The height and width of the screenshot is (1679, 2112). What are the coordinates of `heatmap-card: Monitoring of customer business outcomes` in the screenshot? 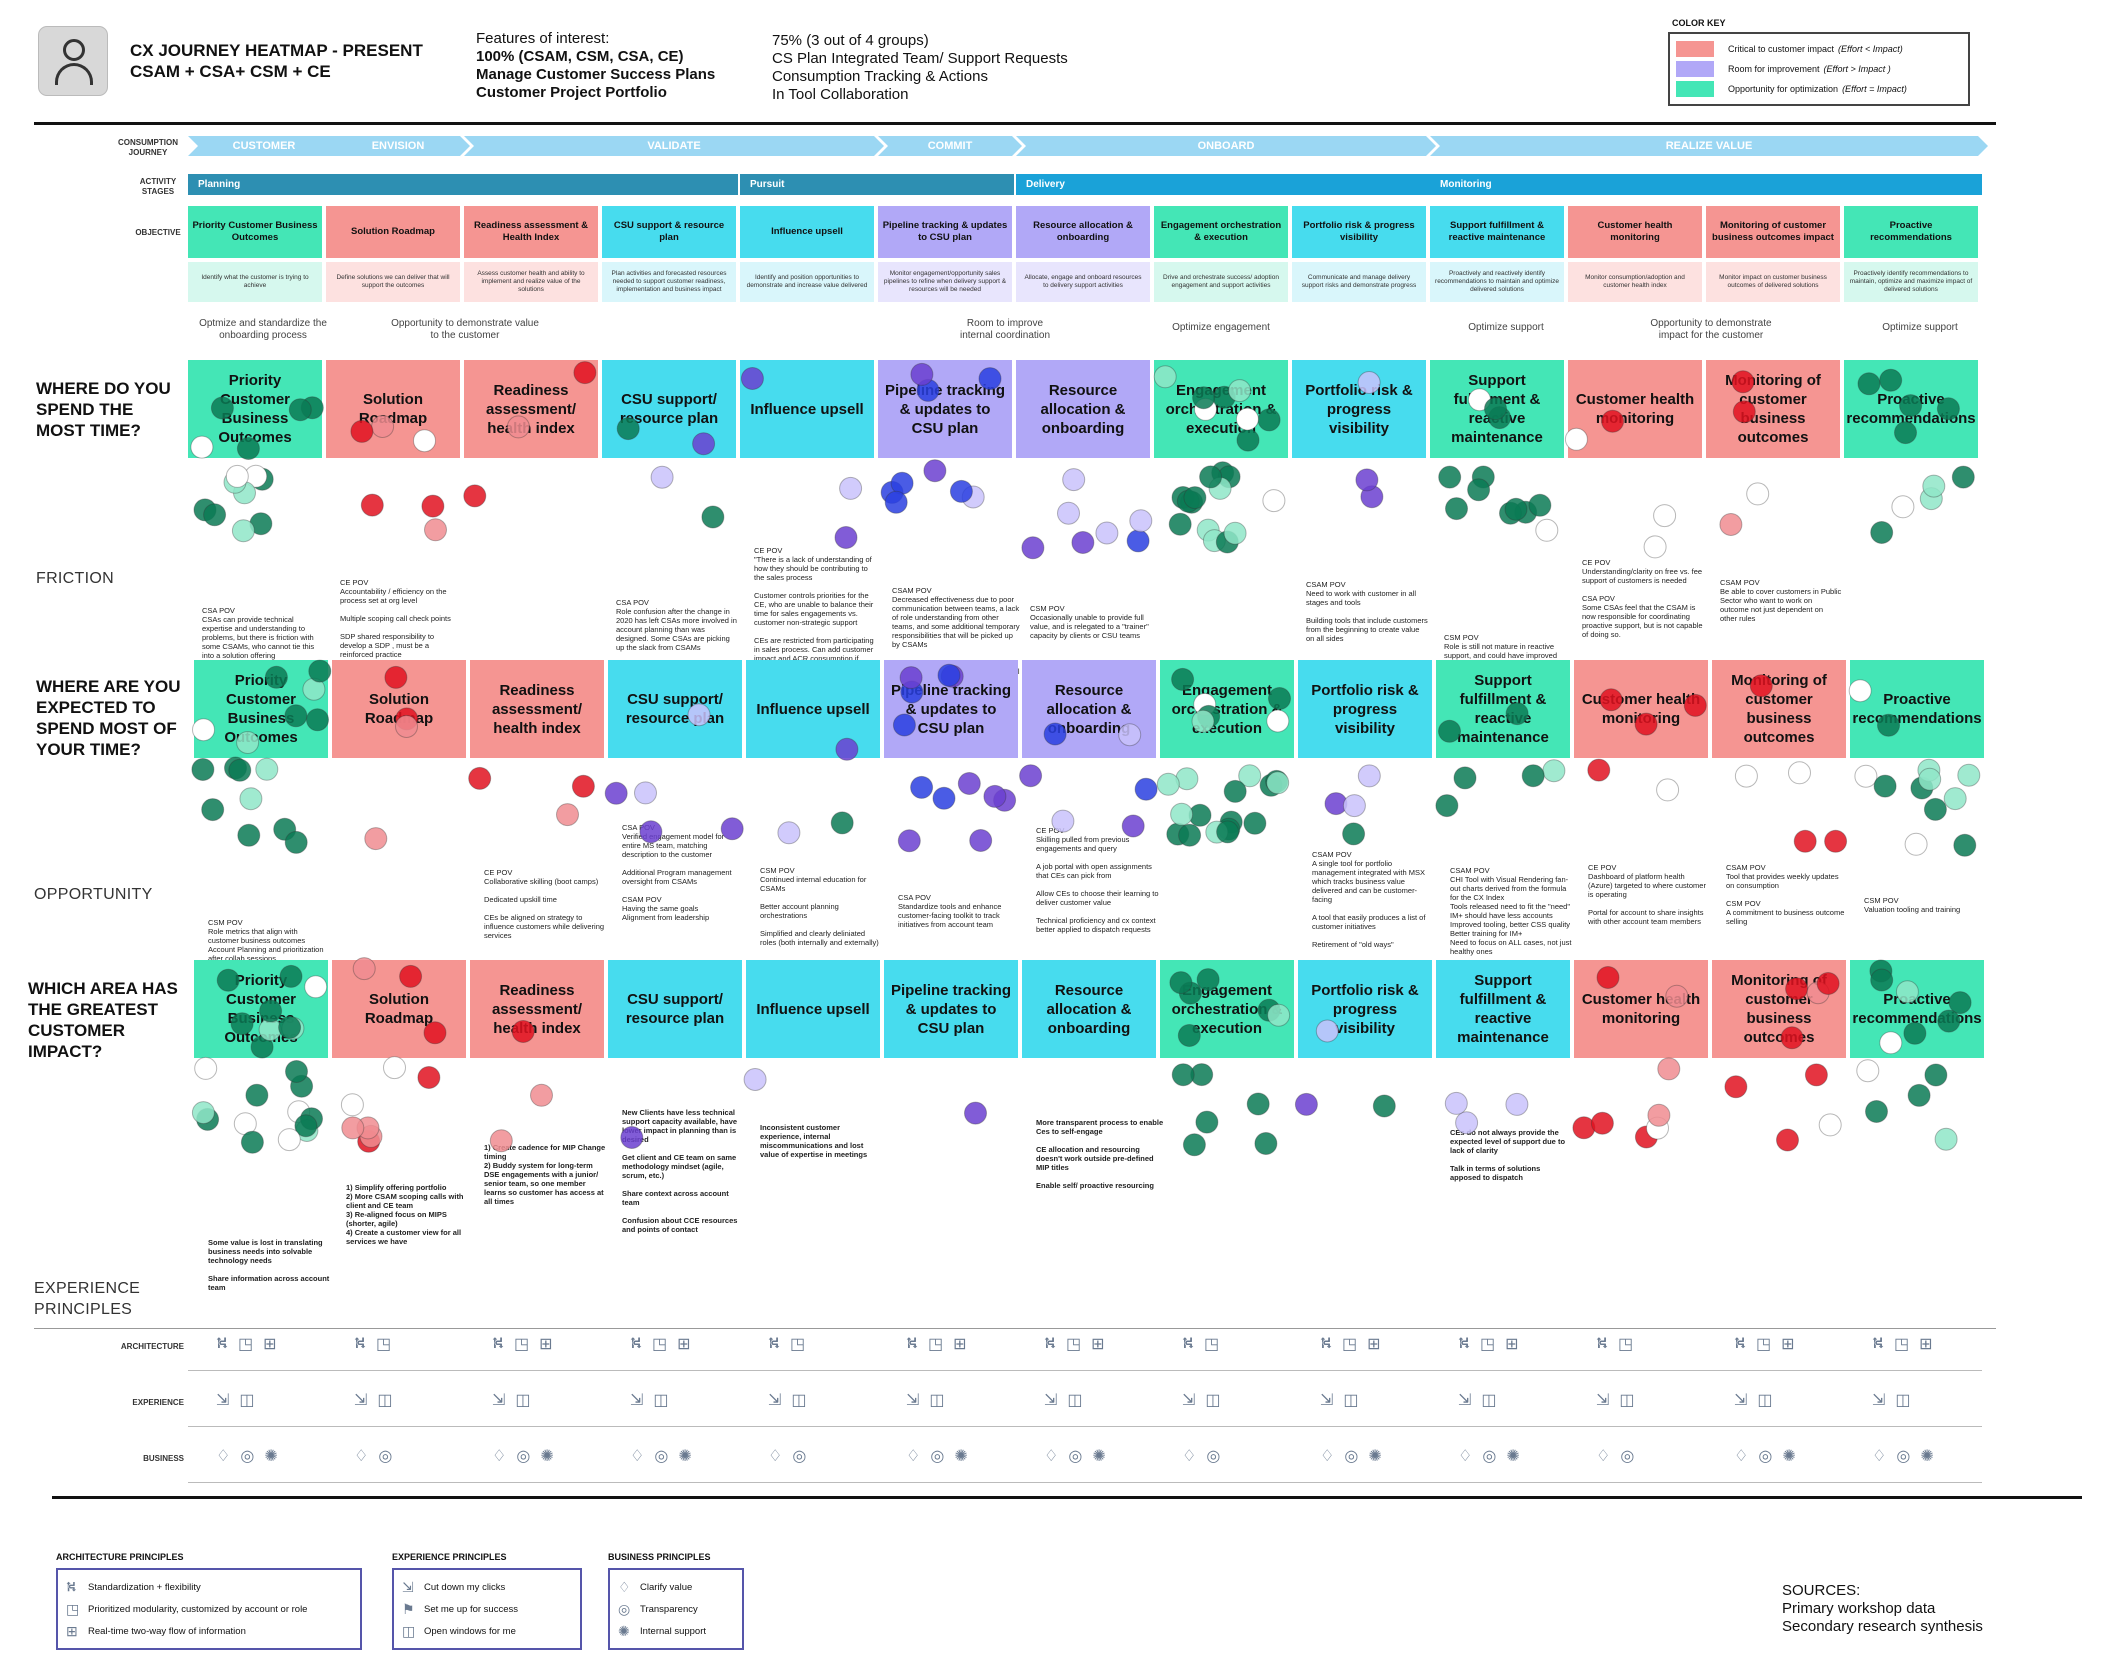 It's located at (1773, 409).